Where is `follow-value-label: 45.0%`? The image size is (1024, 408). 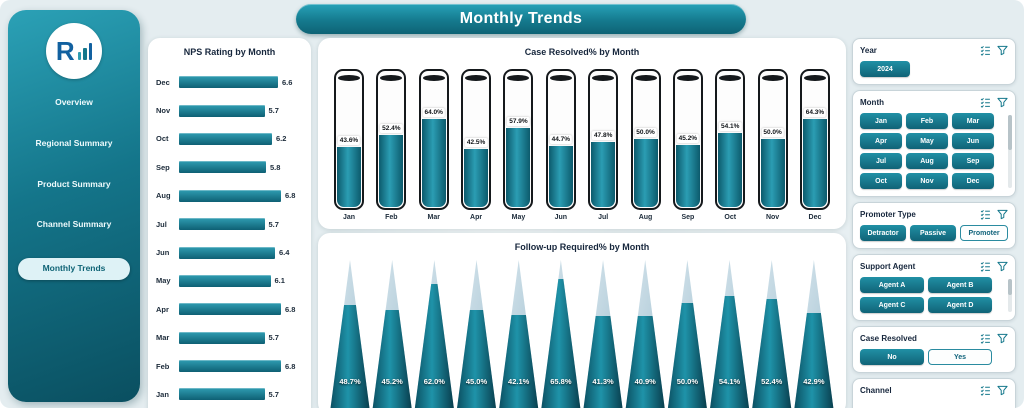 follow-value-label: 45.0% is located at coordinates (476, 381).